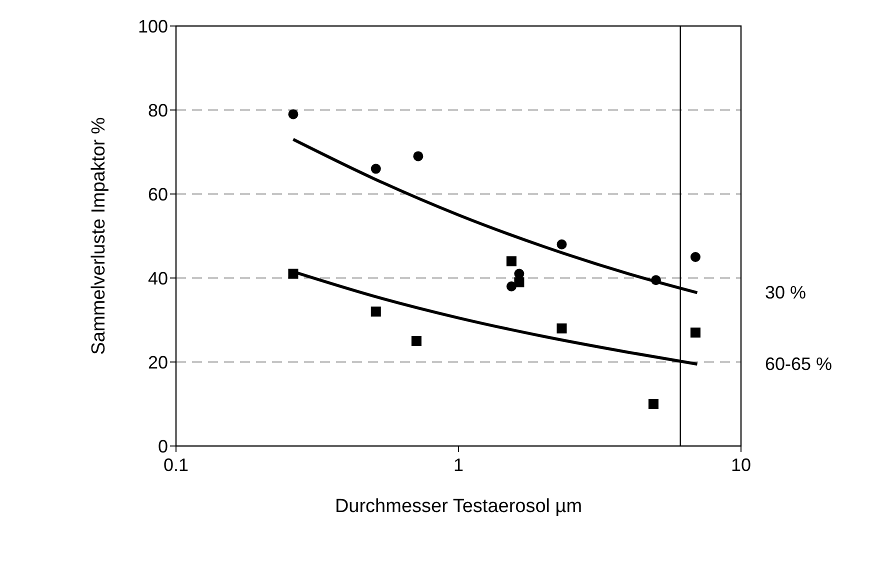 This screenshot has width=871, height=577. I want to click on y-tick-label: 60, so click(158, 194).